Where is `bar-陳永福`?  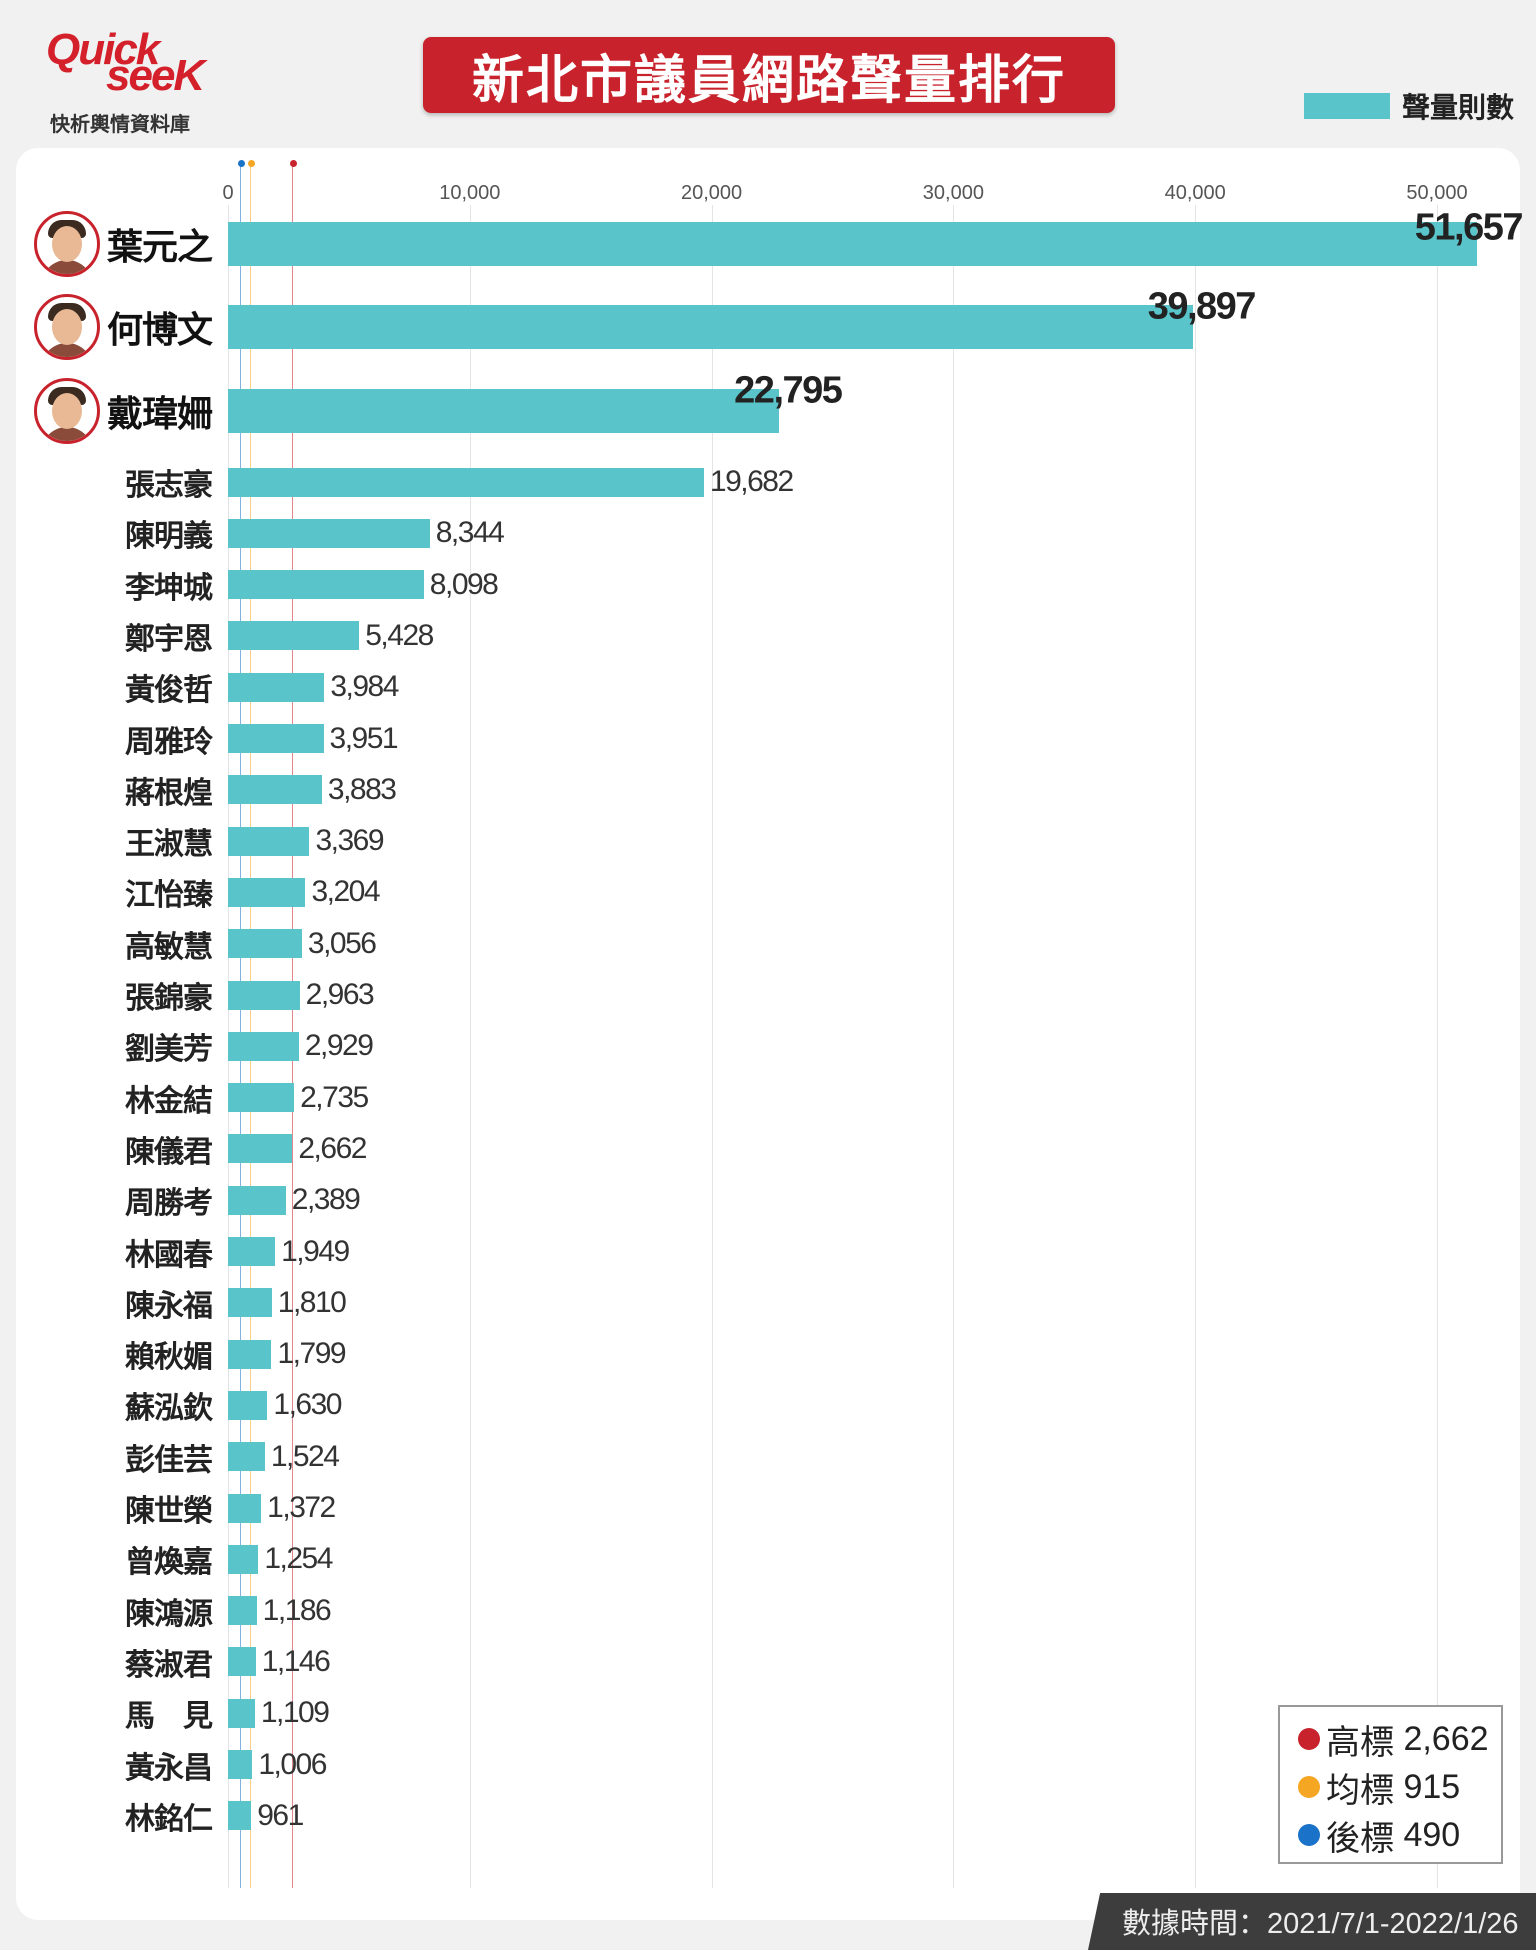
bar-陳永福 is located at coordinates (250, 1303).